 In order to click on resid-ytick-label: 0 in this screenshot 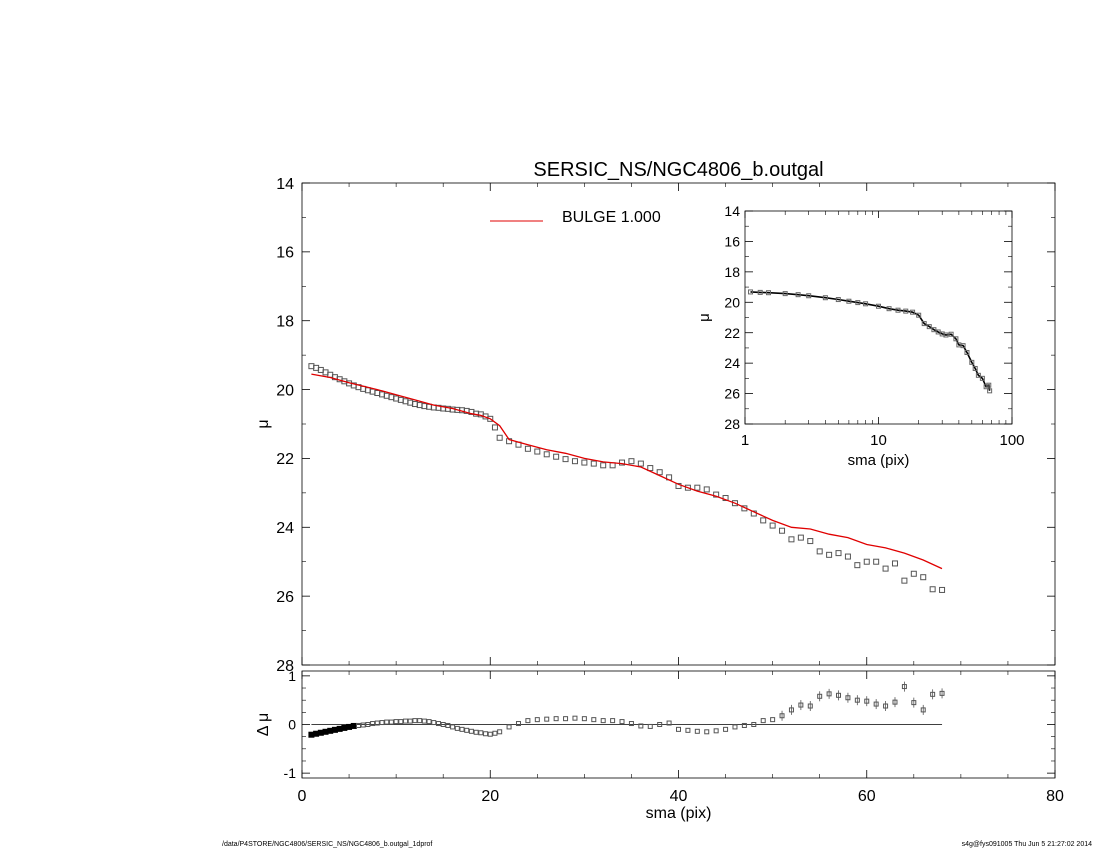, I will do `click(292, 725)`.